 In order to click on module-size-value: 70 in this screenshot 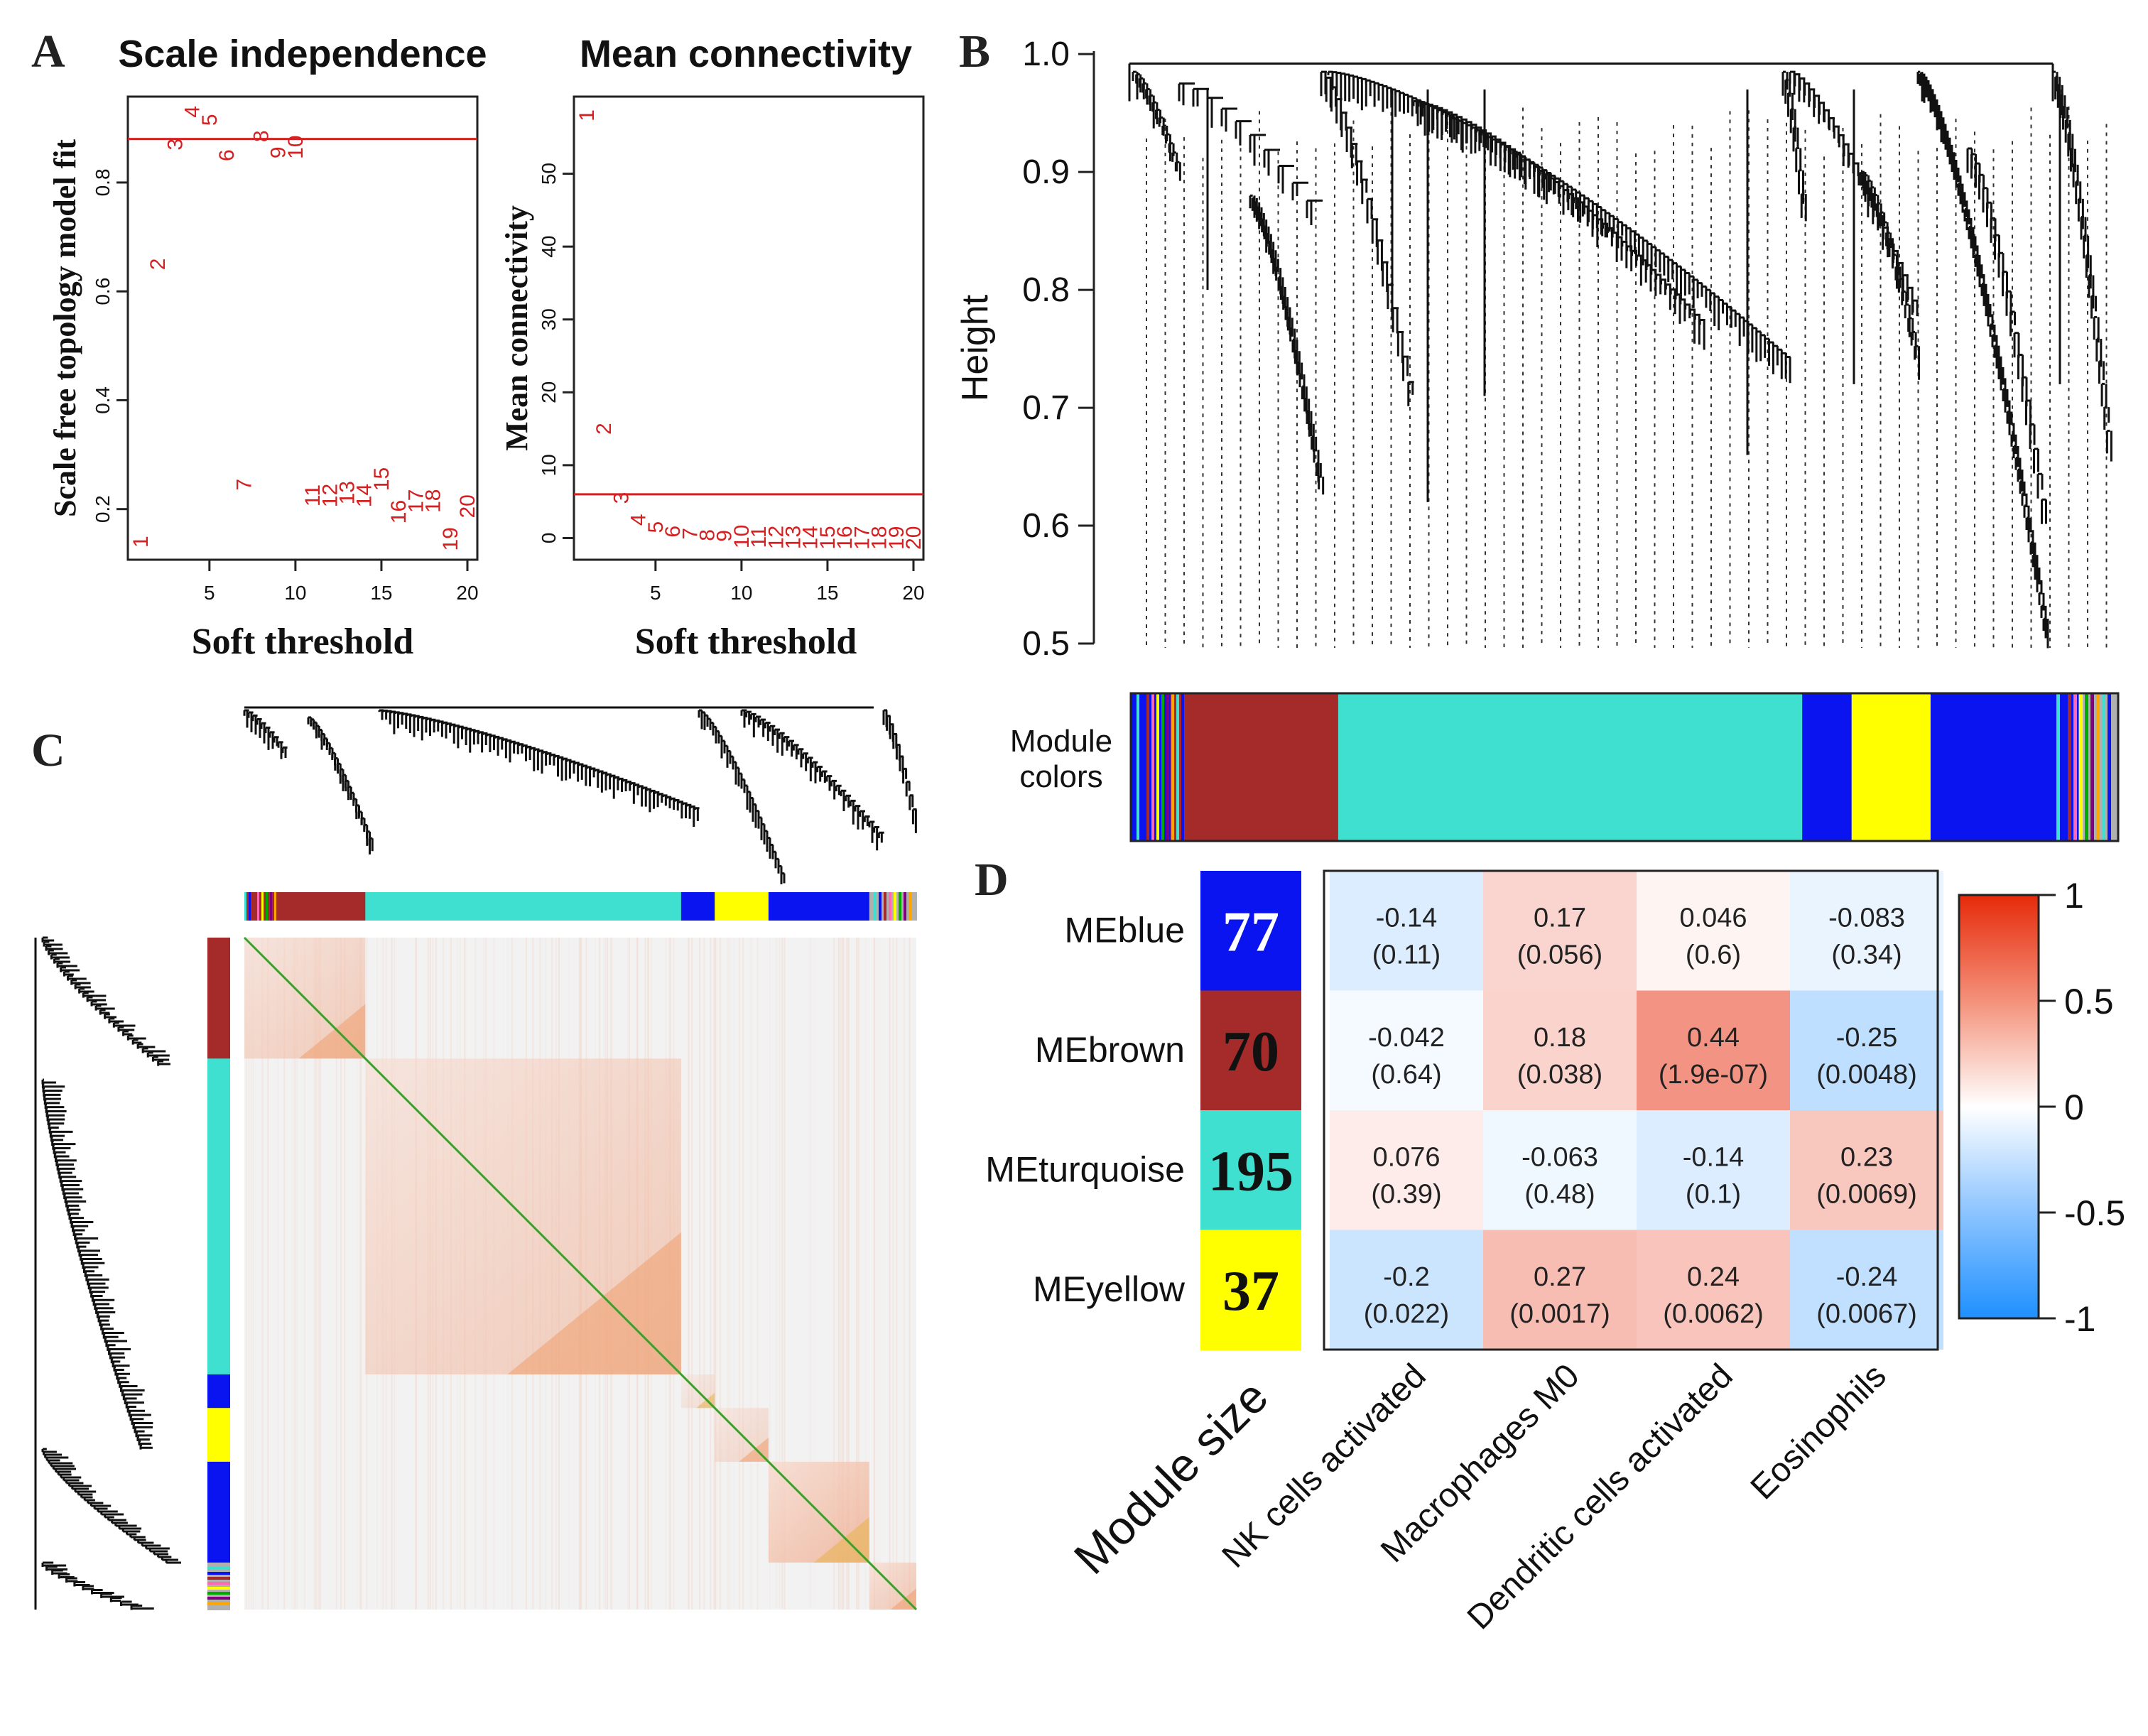, I will do `click(1251, 1052)`.